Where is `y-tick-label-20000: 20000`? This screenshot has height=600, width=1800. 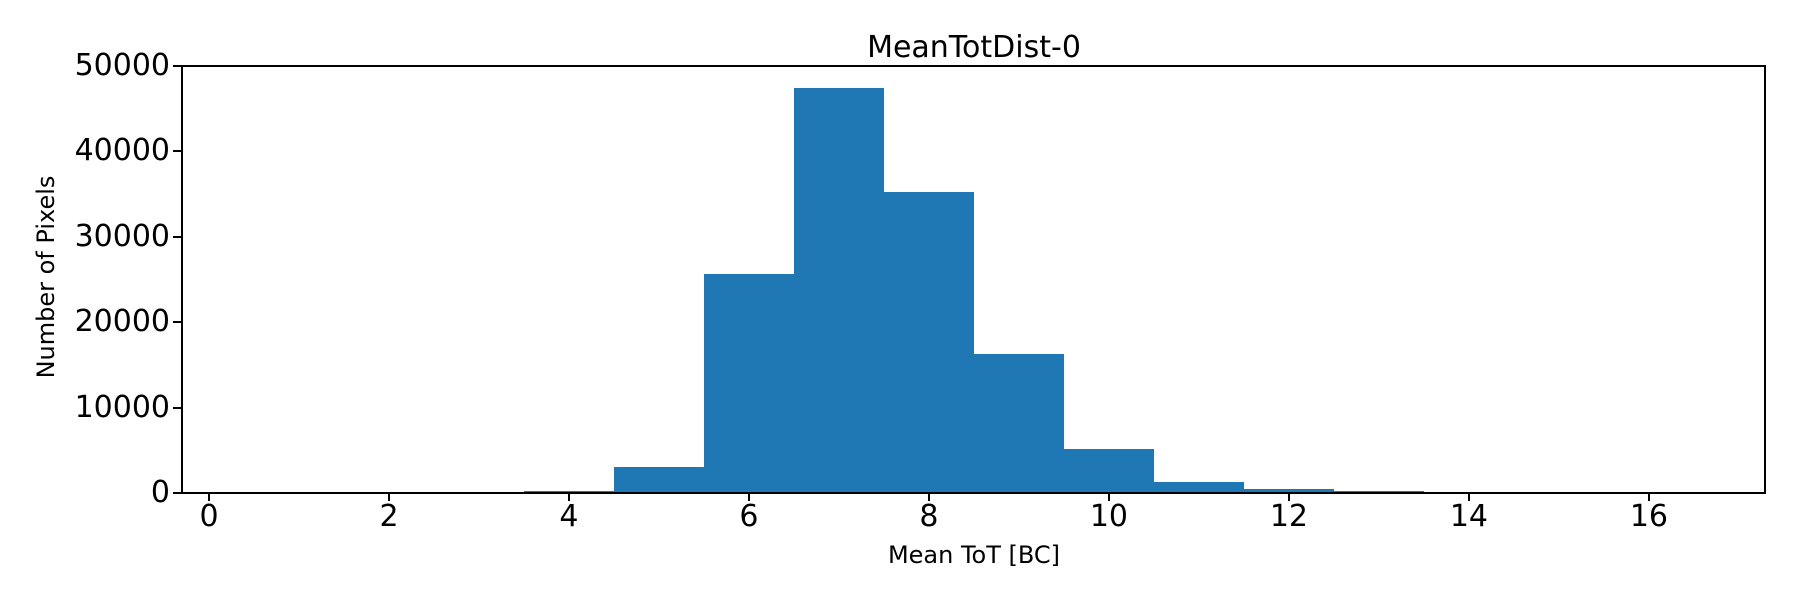
y-tick-label-20000: 20000 is located at coordinates (122, 322).